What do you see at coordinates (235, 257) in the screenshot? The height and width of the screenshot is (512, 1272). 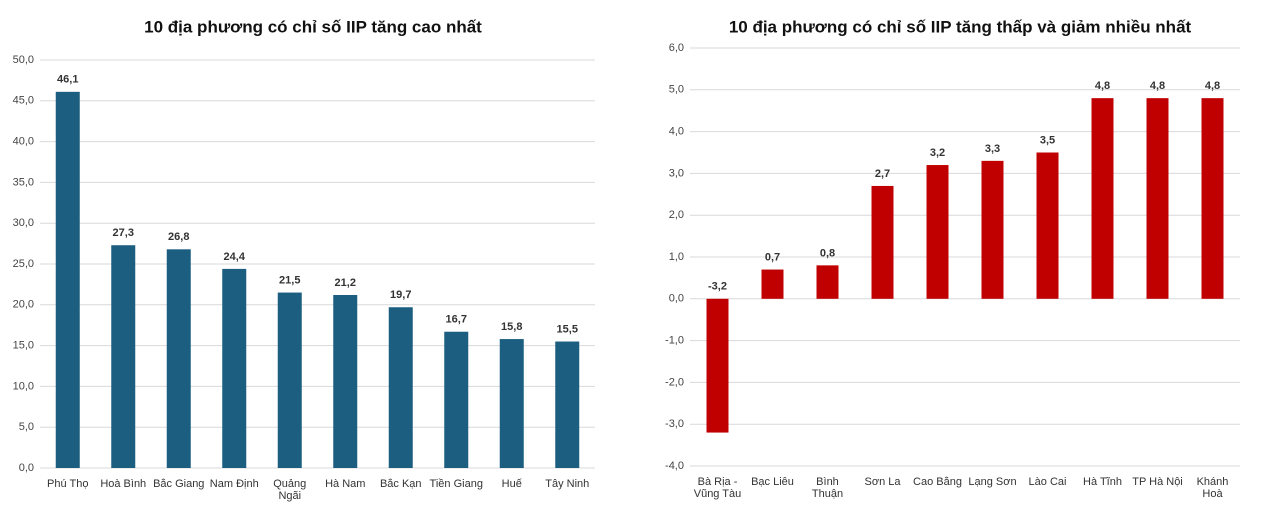 I see `value-label: 24,4` at bounding box center [235, 257].